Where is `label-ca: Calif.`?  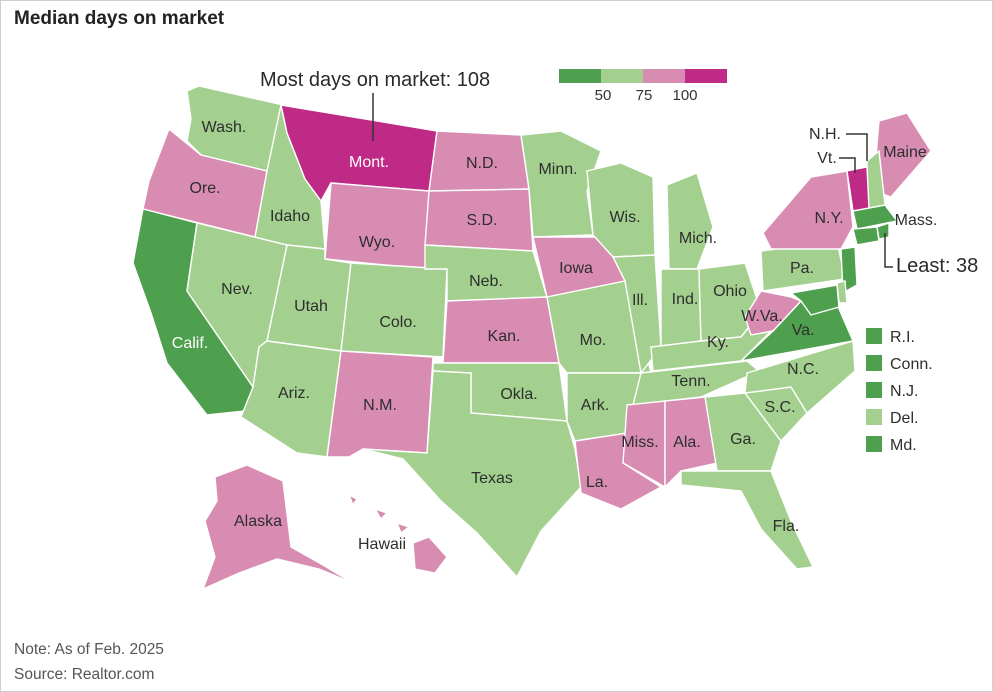
label-ca: Calif. is located at coordinates (190, 343).